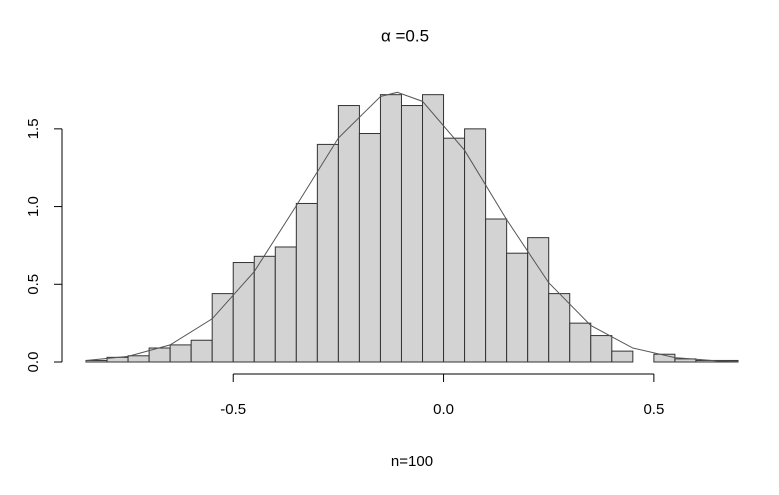 This screenshot has width=779, height=495. I want to click on x-tick-label: -0.5, so click(233, 409).